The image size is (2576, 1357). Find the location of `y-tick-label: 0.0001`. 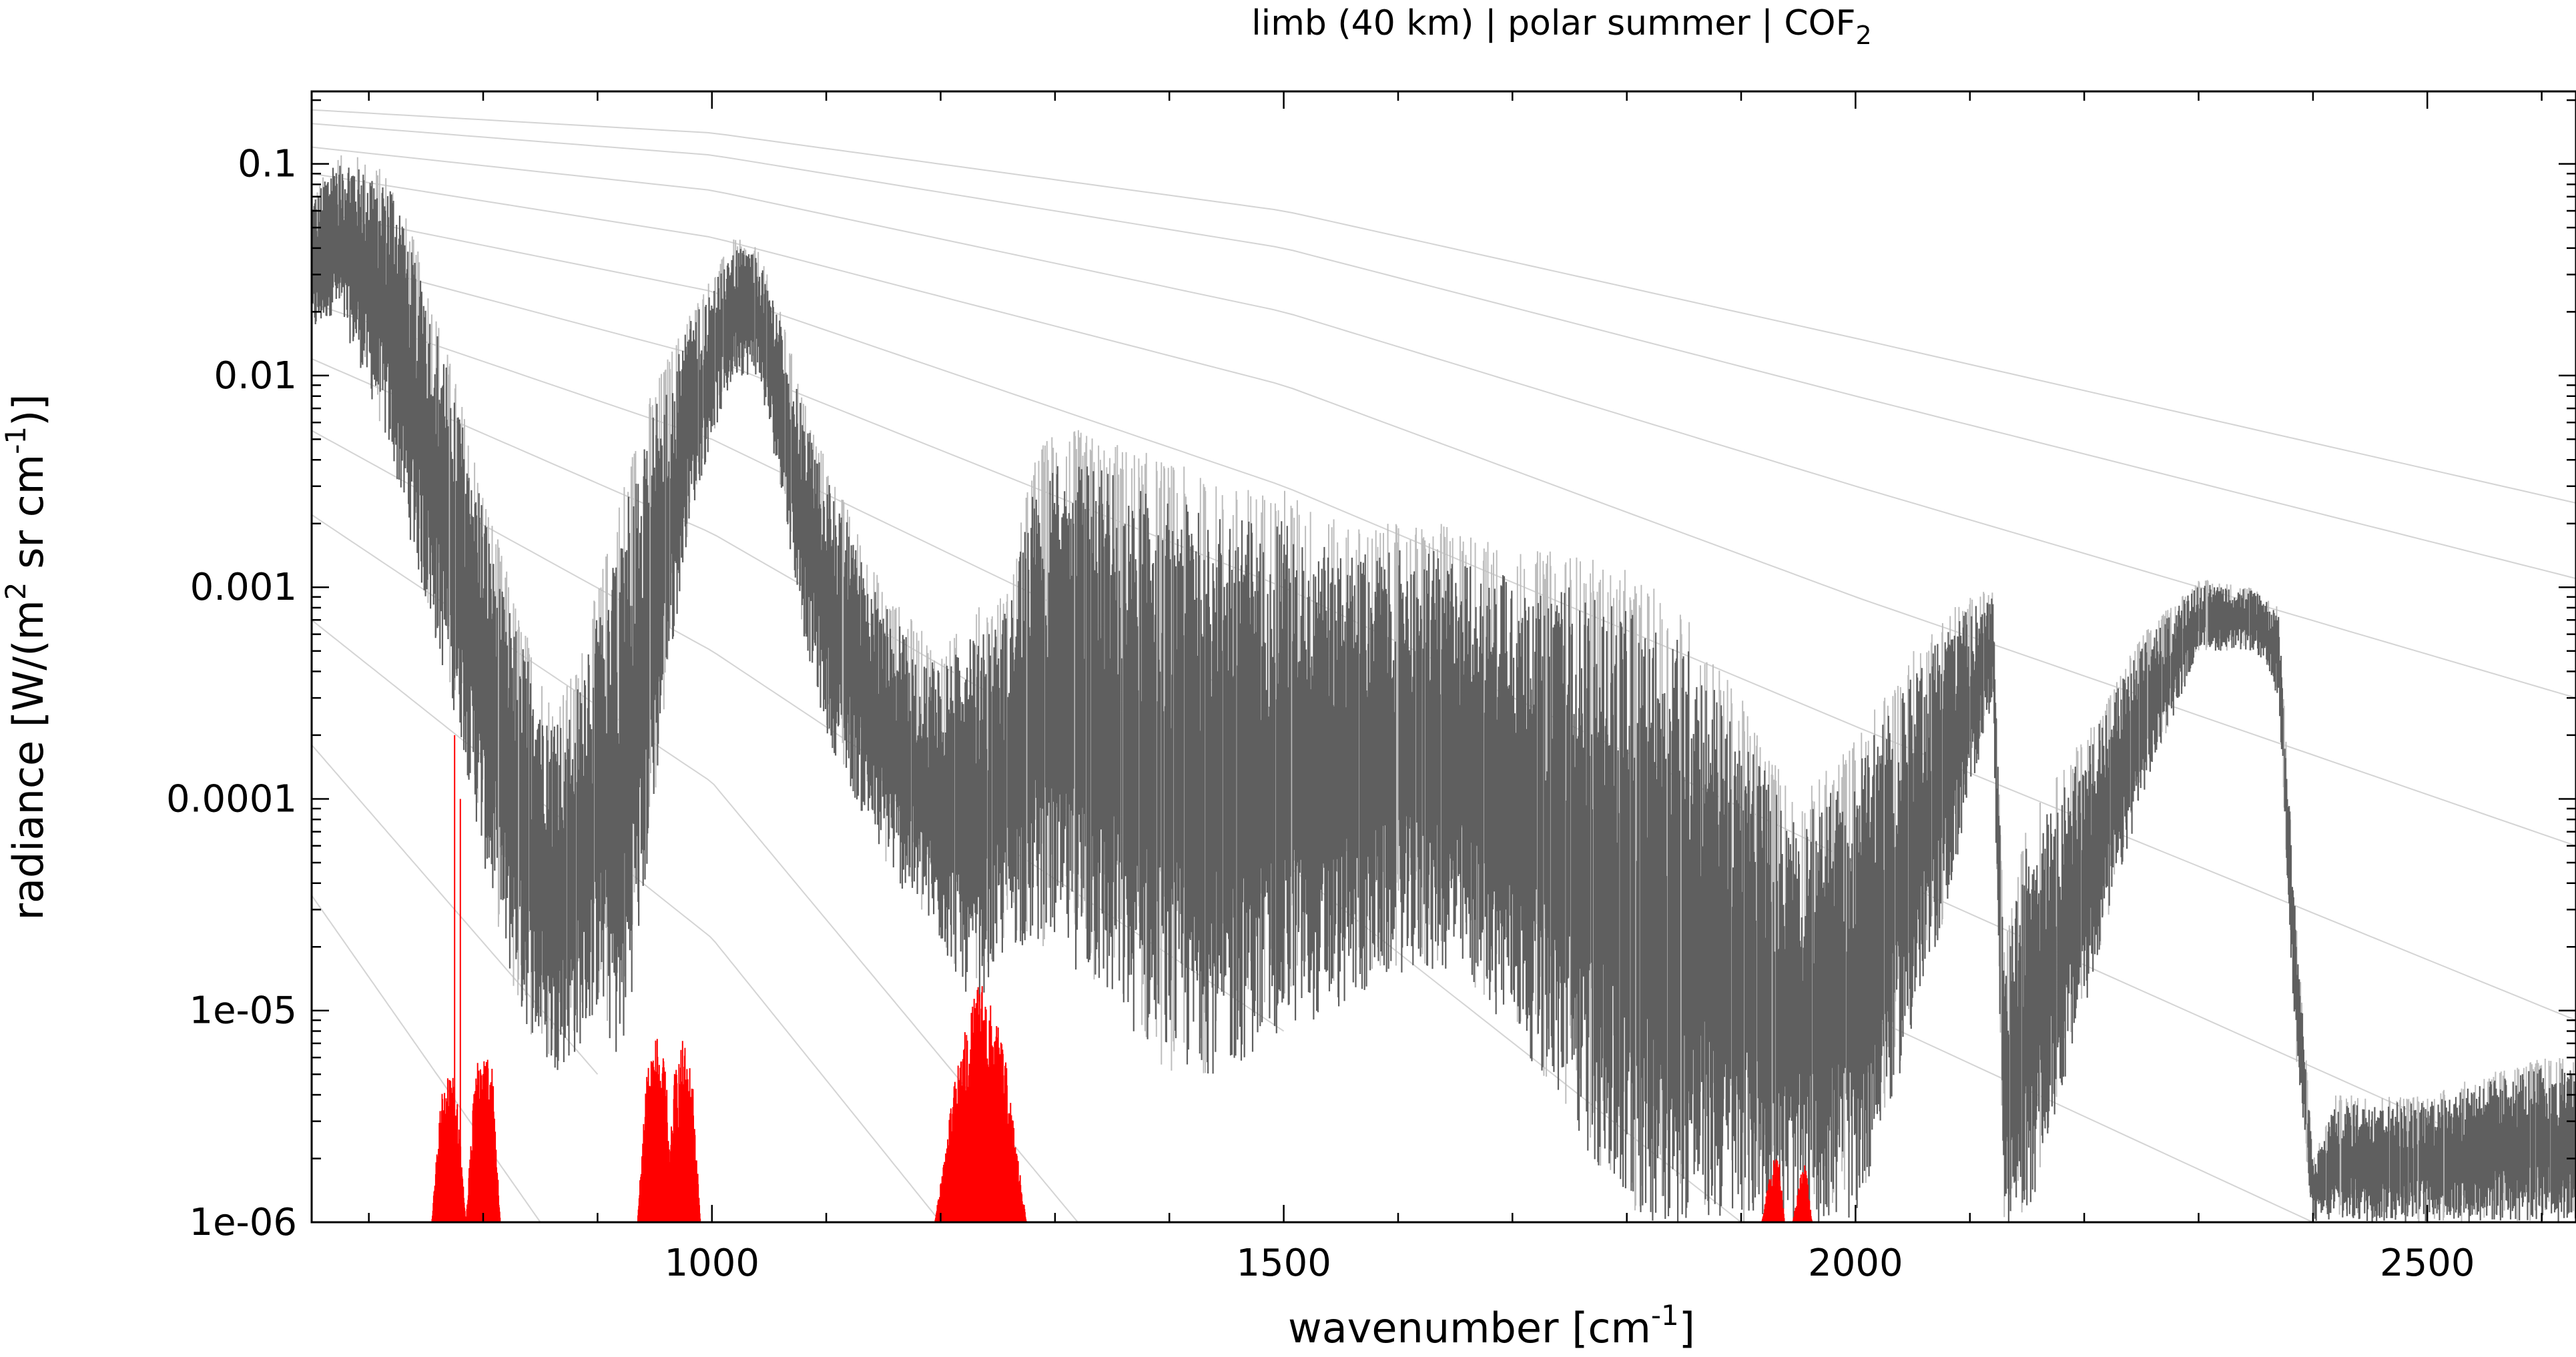

y-tick-label: 0.0001 is located at coordinates (231, 799).